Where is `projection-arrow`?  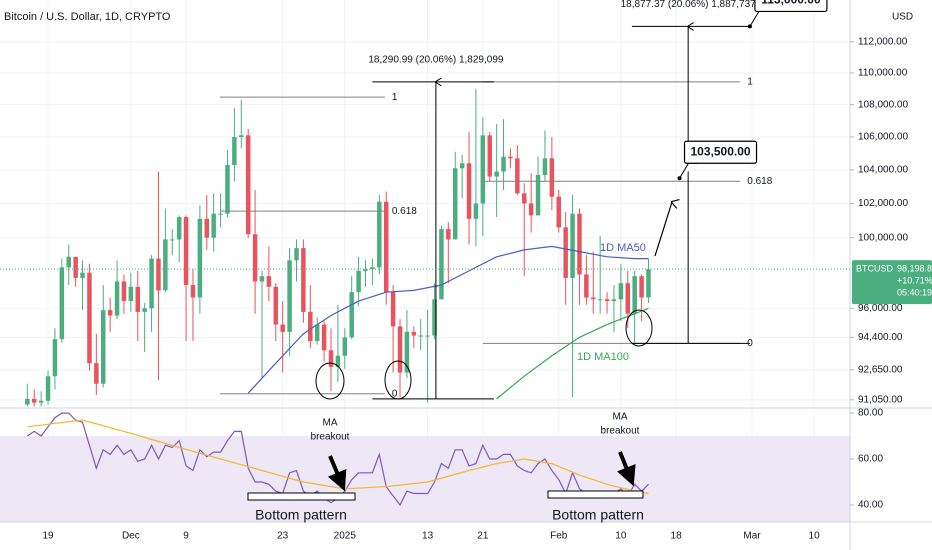
projection-arrow is located at coordinates (663, 229).